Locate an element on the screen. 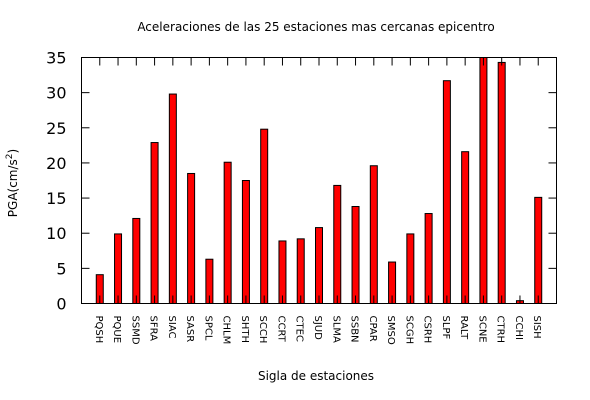 The width and height of the screenshot is (590, 400). y-axis-label-suffix: ) is located at coordinates (13, 151).